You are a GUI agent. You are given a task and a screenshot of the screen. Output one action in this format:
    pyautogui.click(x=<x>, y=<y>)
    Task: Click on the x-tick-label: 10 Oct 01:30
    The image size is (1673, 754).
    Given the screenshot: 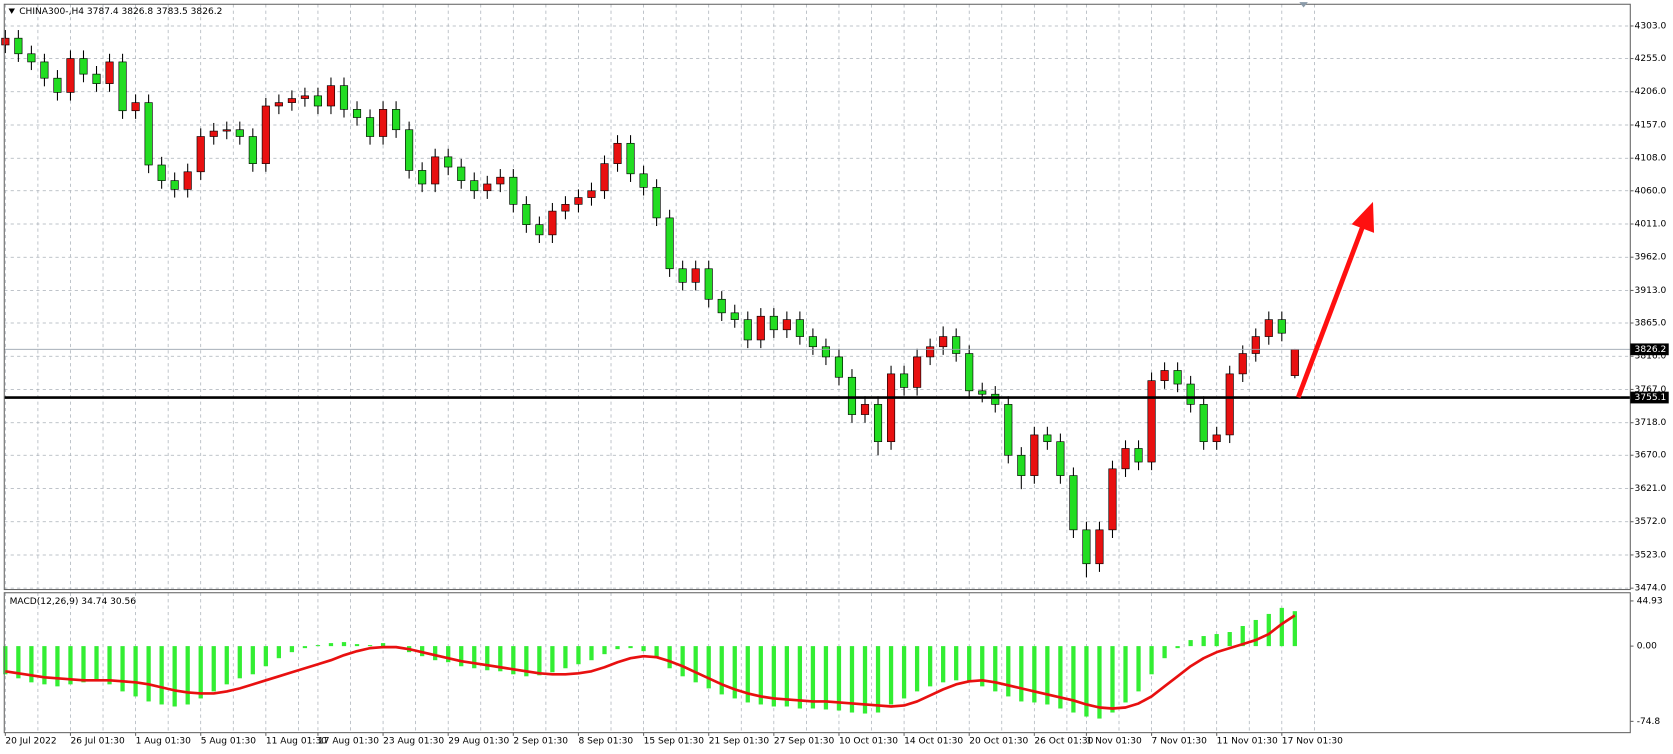 What is the action you would take?
    pyautogui.click(x=868, y=742)
    